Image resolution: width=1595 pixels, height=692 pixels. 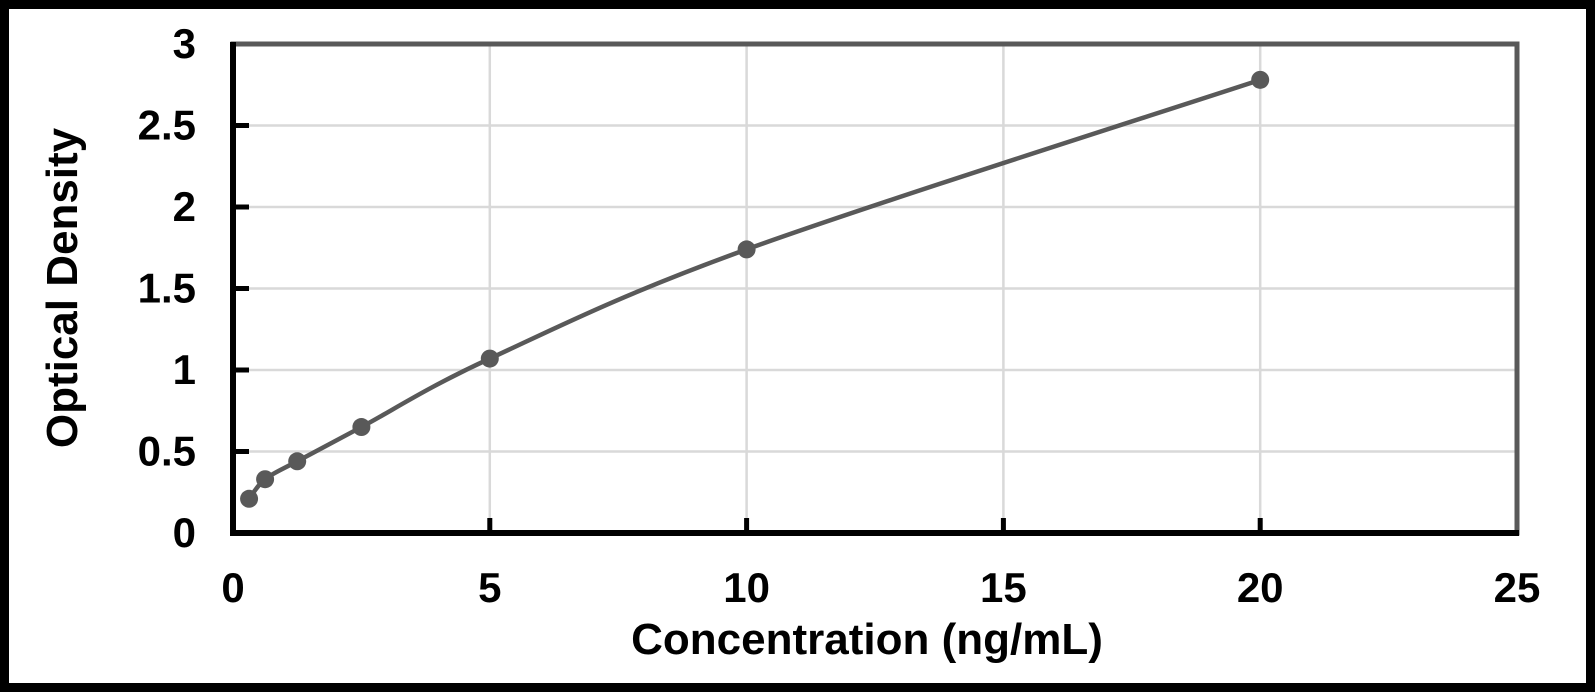 I want to click on x-tick-label: 20, so click(x=1260, y=587).